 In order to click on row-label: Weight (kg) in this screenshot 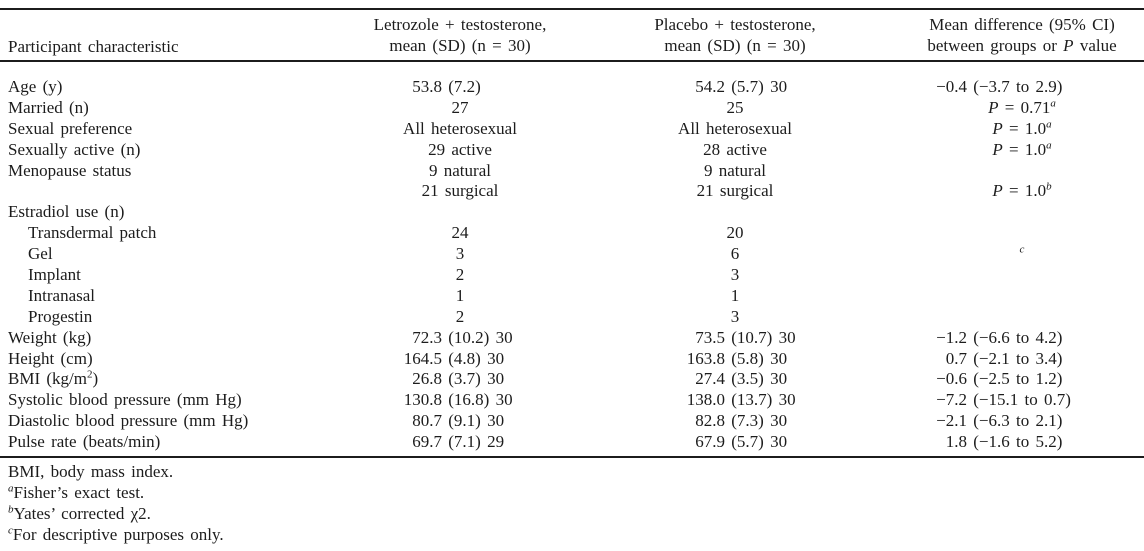, I will do `click(50, 337)`.